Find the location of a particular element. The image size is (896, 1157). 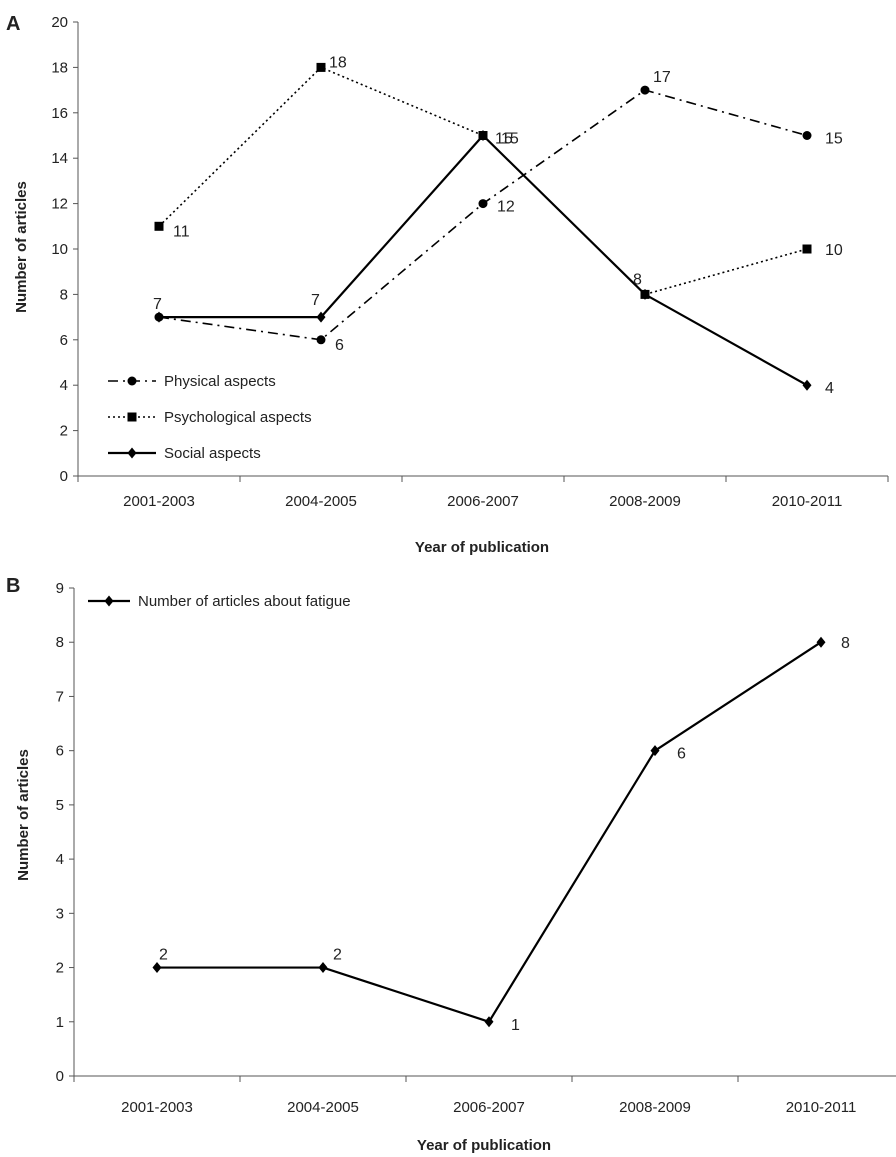

series-line is located at coordinates (483, 181).